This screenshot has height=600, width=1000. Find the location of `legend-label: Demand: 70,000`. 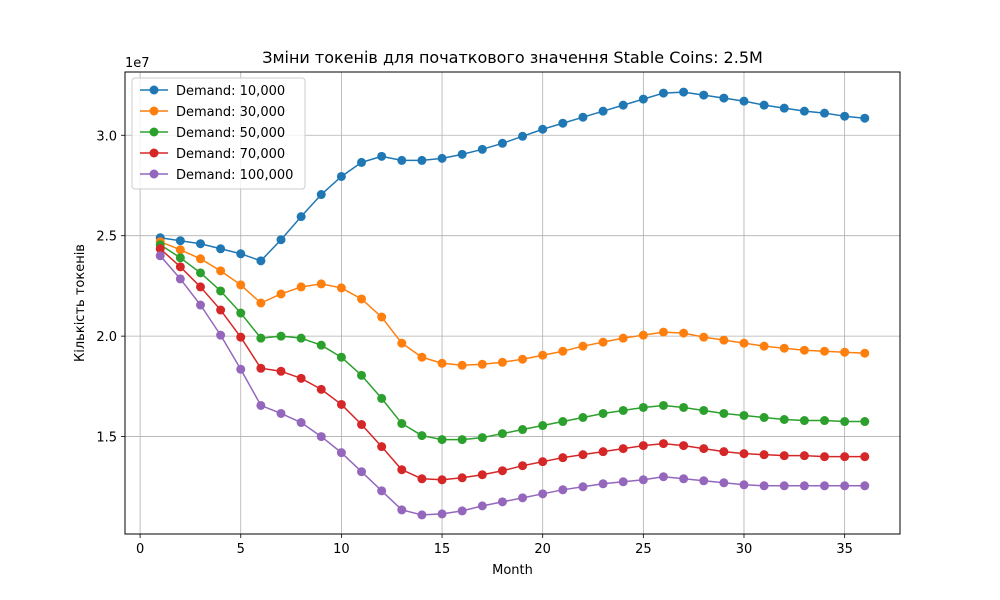

legend-label: Demand: 70,000 is located at coordinates (230, 154).